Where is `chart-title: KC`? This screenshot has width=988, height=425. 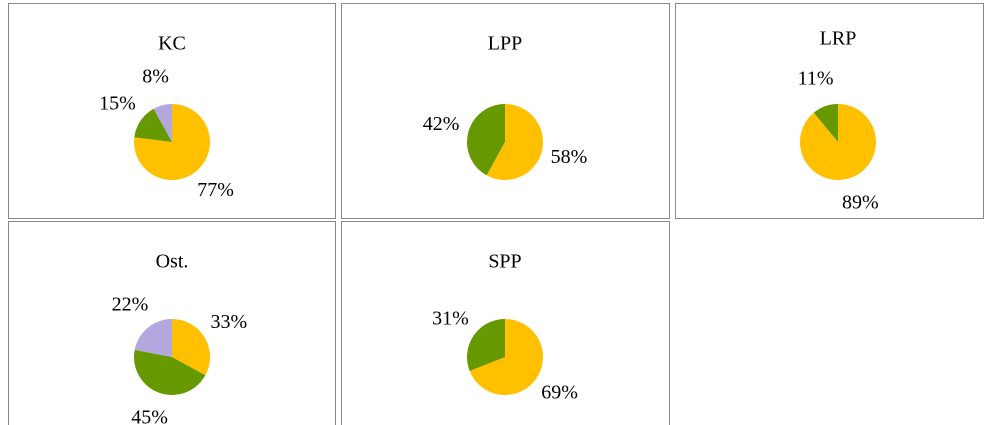
chart-title: KC is located at coordinates (172, 44).